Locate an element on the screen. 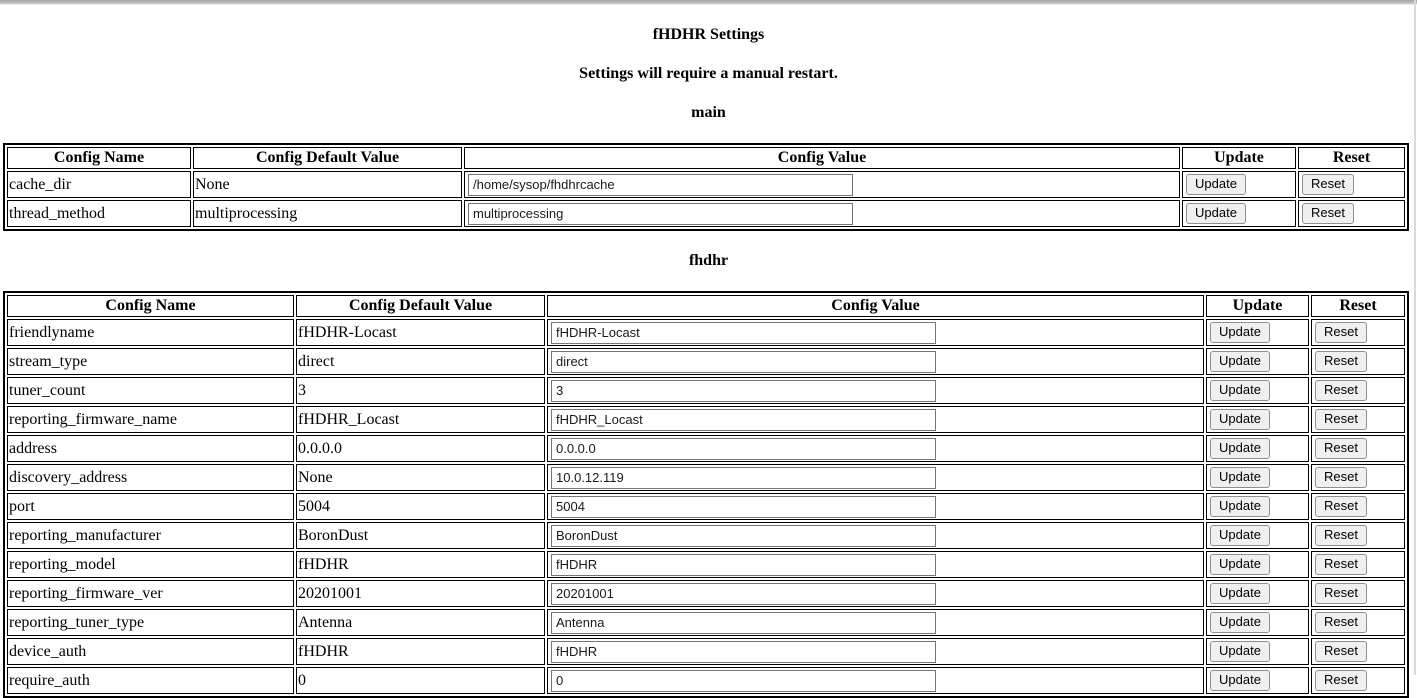 The width and height of the screenshot is (1417, 698). config-name-cell: port is located at coordinates (150, 506).